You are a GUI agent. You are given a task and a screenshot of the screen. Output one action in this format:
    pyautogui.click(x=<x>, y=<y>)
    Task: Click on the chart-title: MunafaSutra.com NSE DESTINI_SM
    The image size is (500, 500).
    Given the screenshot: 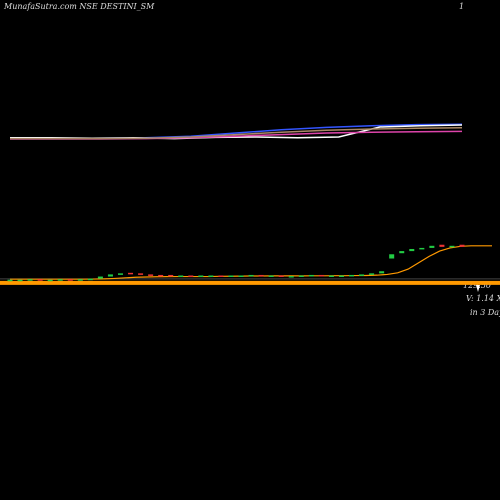 What is the action you would take?
    pyautogui.click(x=79, y=6)
    